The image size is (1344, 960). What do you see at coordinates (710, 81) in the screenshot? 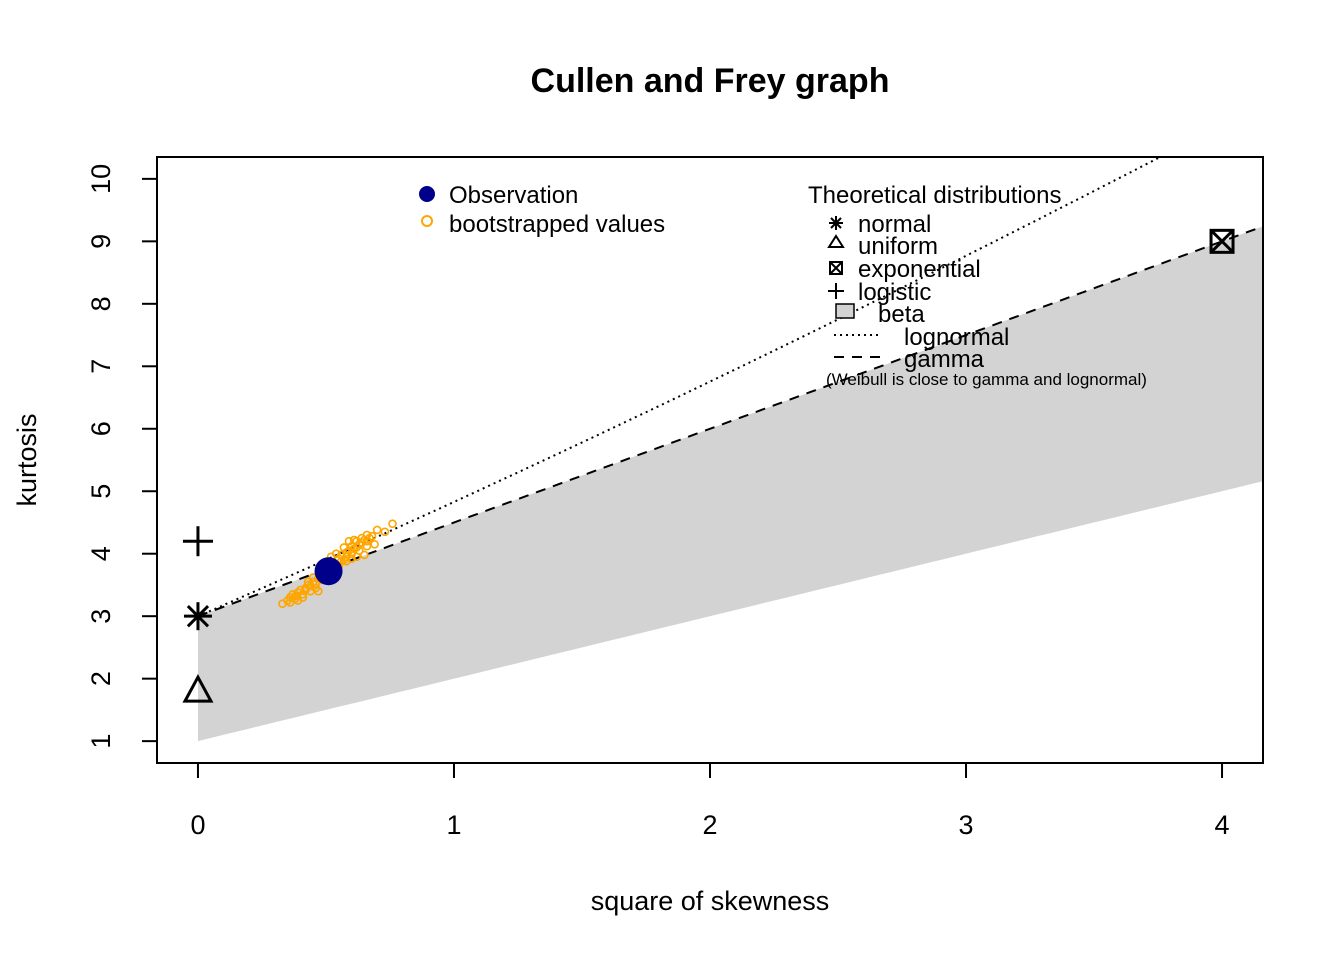
I see `chart-title: Cullen and Frey graph` at bounding box center [710, 81].